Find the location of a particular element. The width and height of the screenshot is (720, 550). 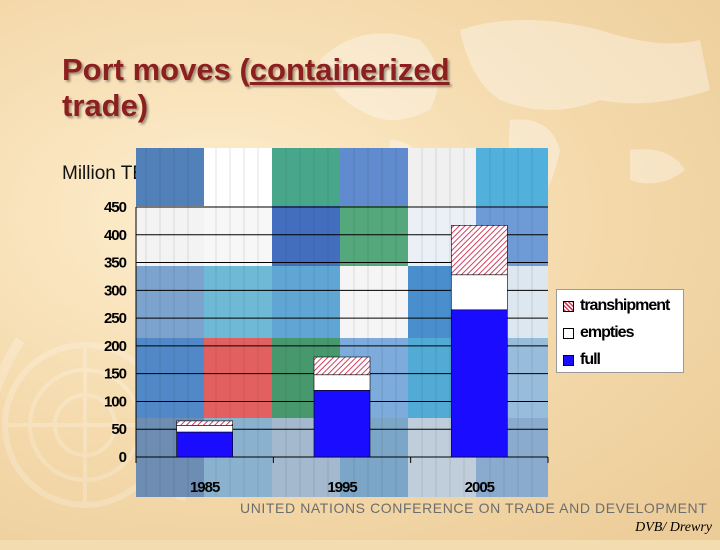

title-line2: trade) is located at coordinates (105, 105).